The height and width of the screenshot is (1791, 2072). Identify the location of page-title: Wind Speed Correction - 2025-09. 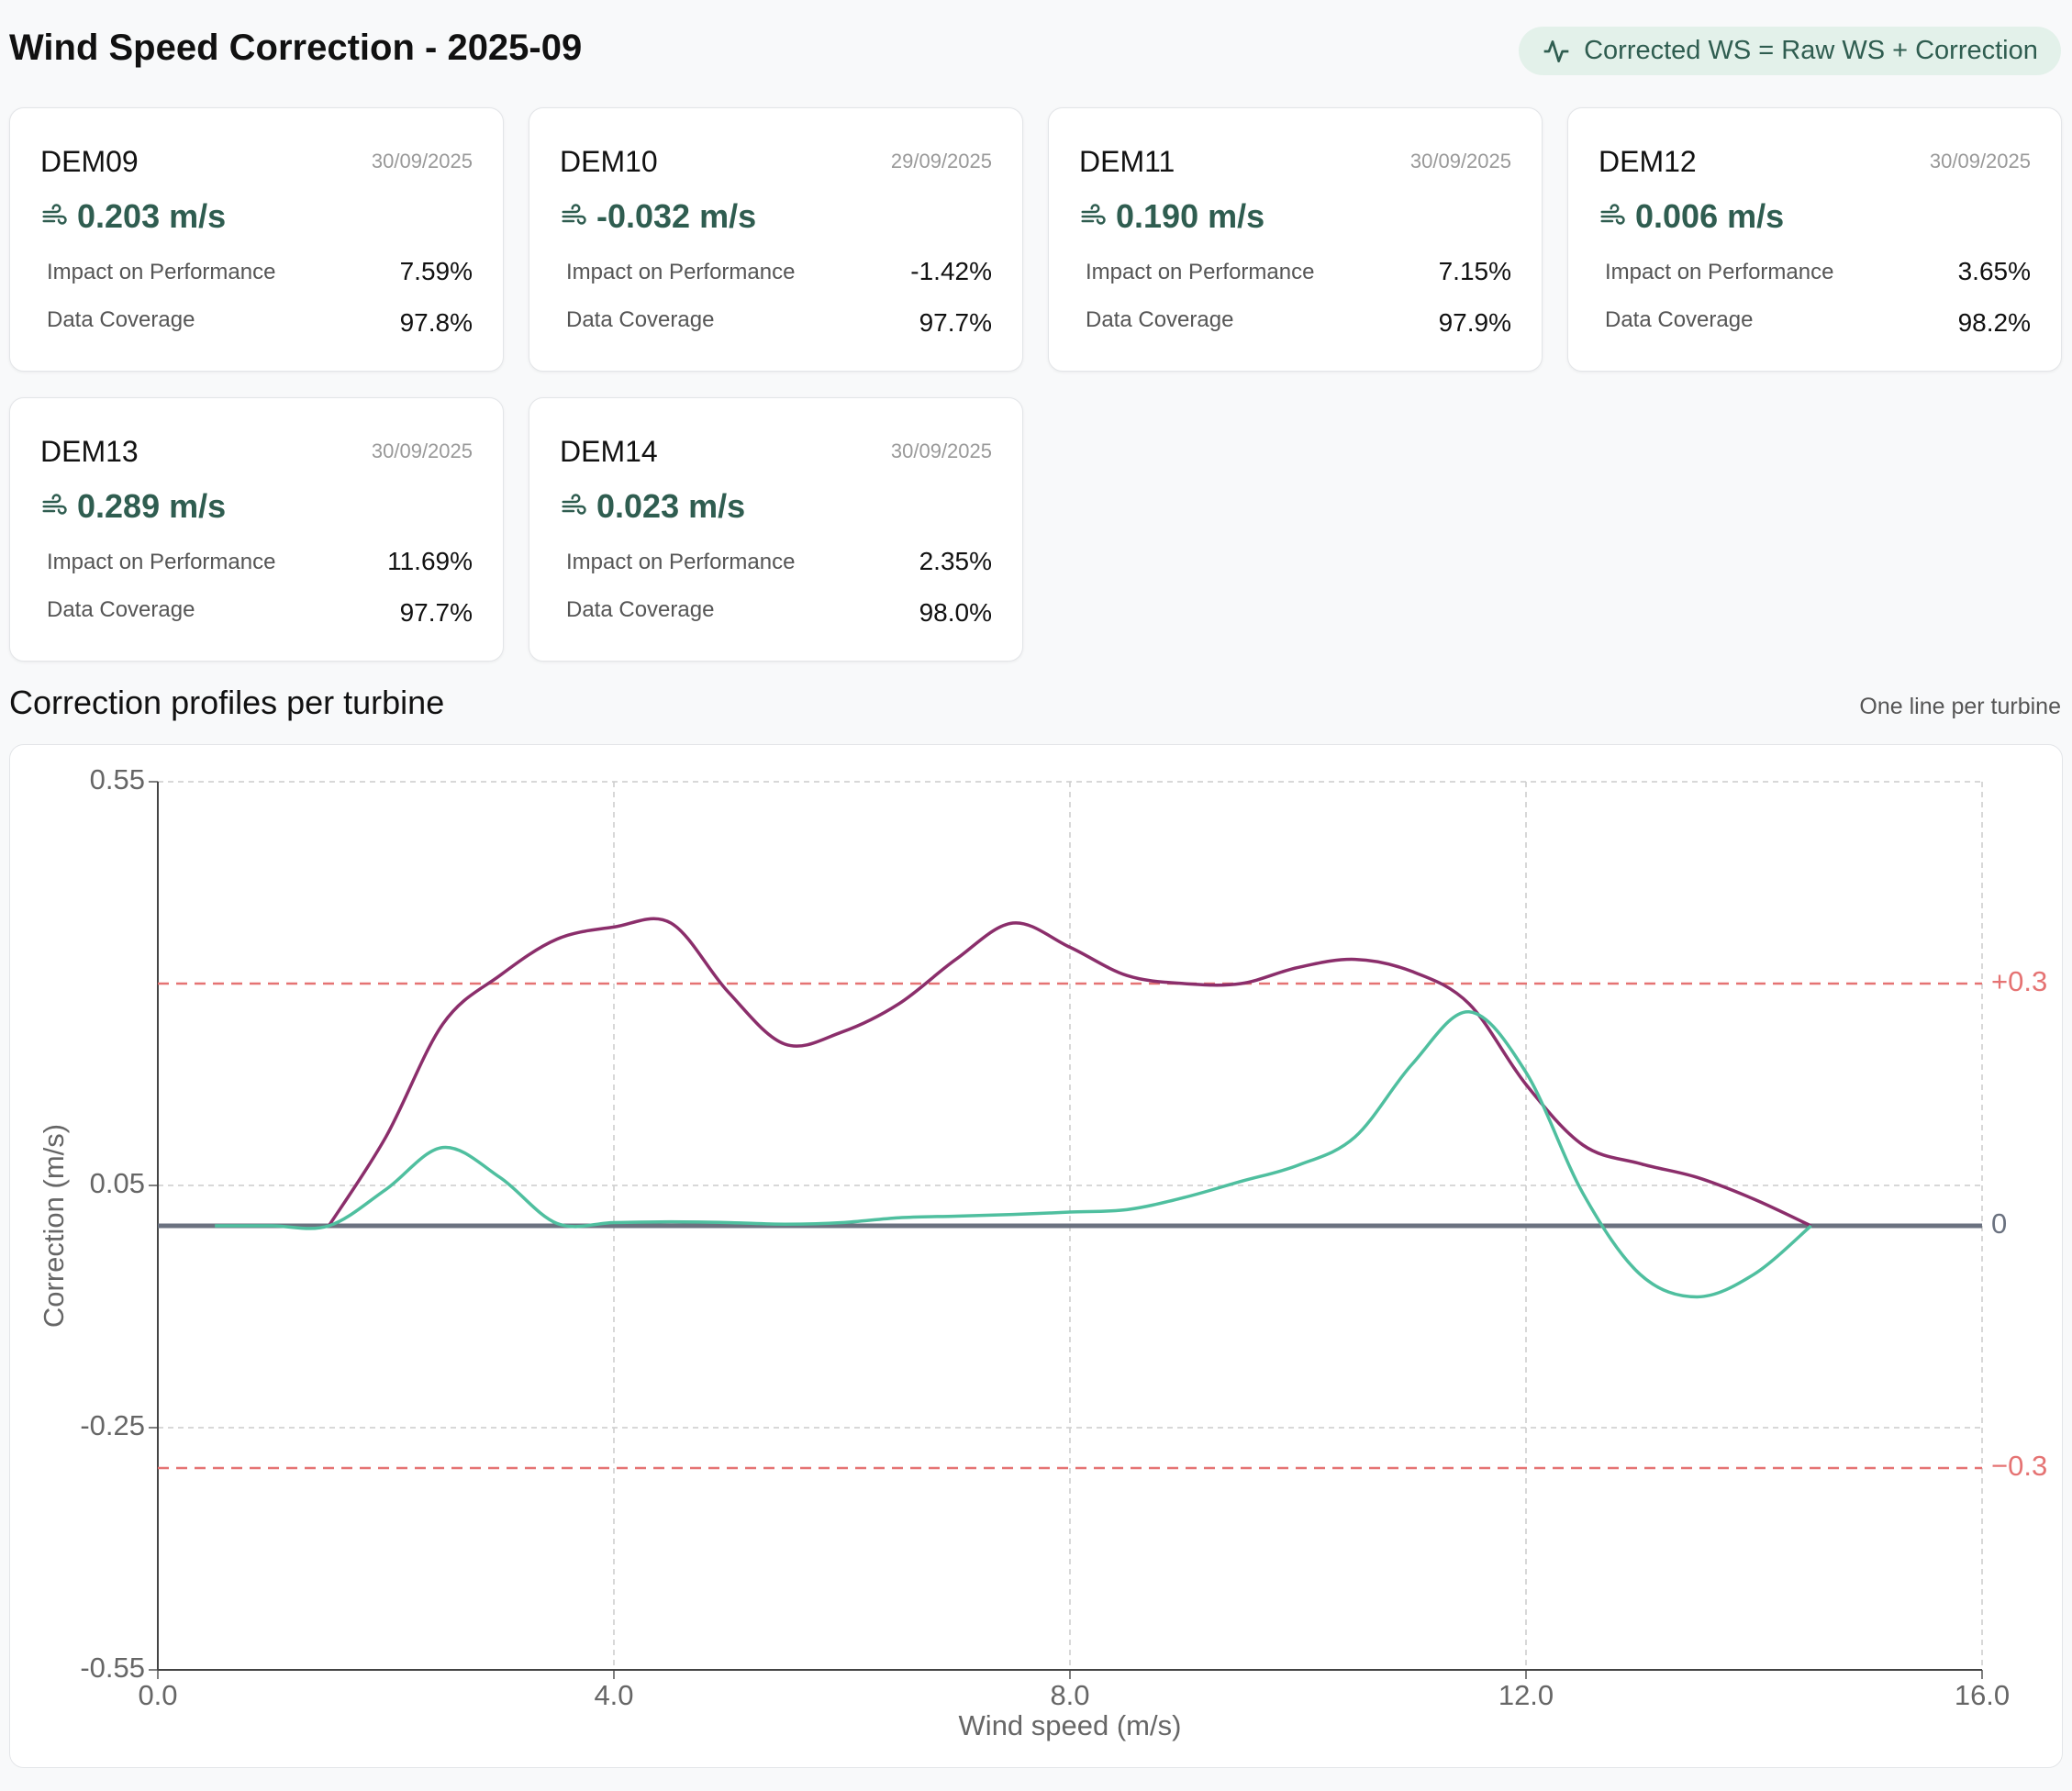
(296, 48).